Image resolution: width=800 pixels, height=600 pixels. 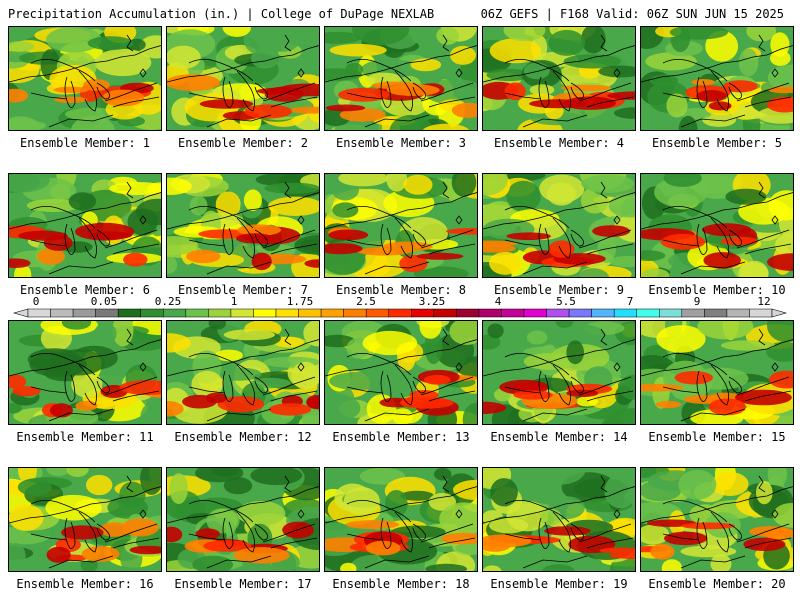 I want to click on colorbar-tick-label: 9, so click(x=697, y=301).